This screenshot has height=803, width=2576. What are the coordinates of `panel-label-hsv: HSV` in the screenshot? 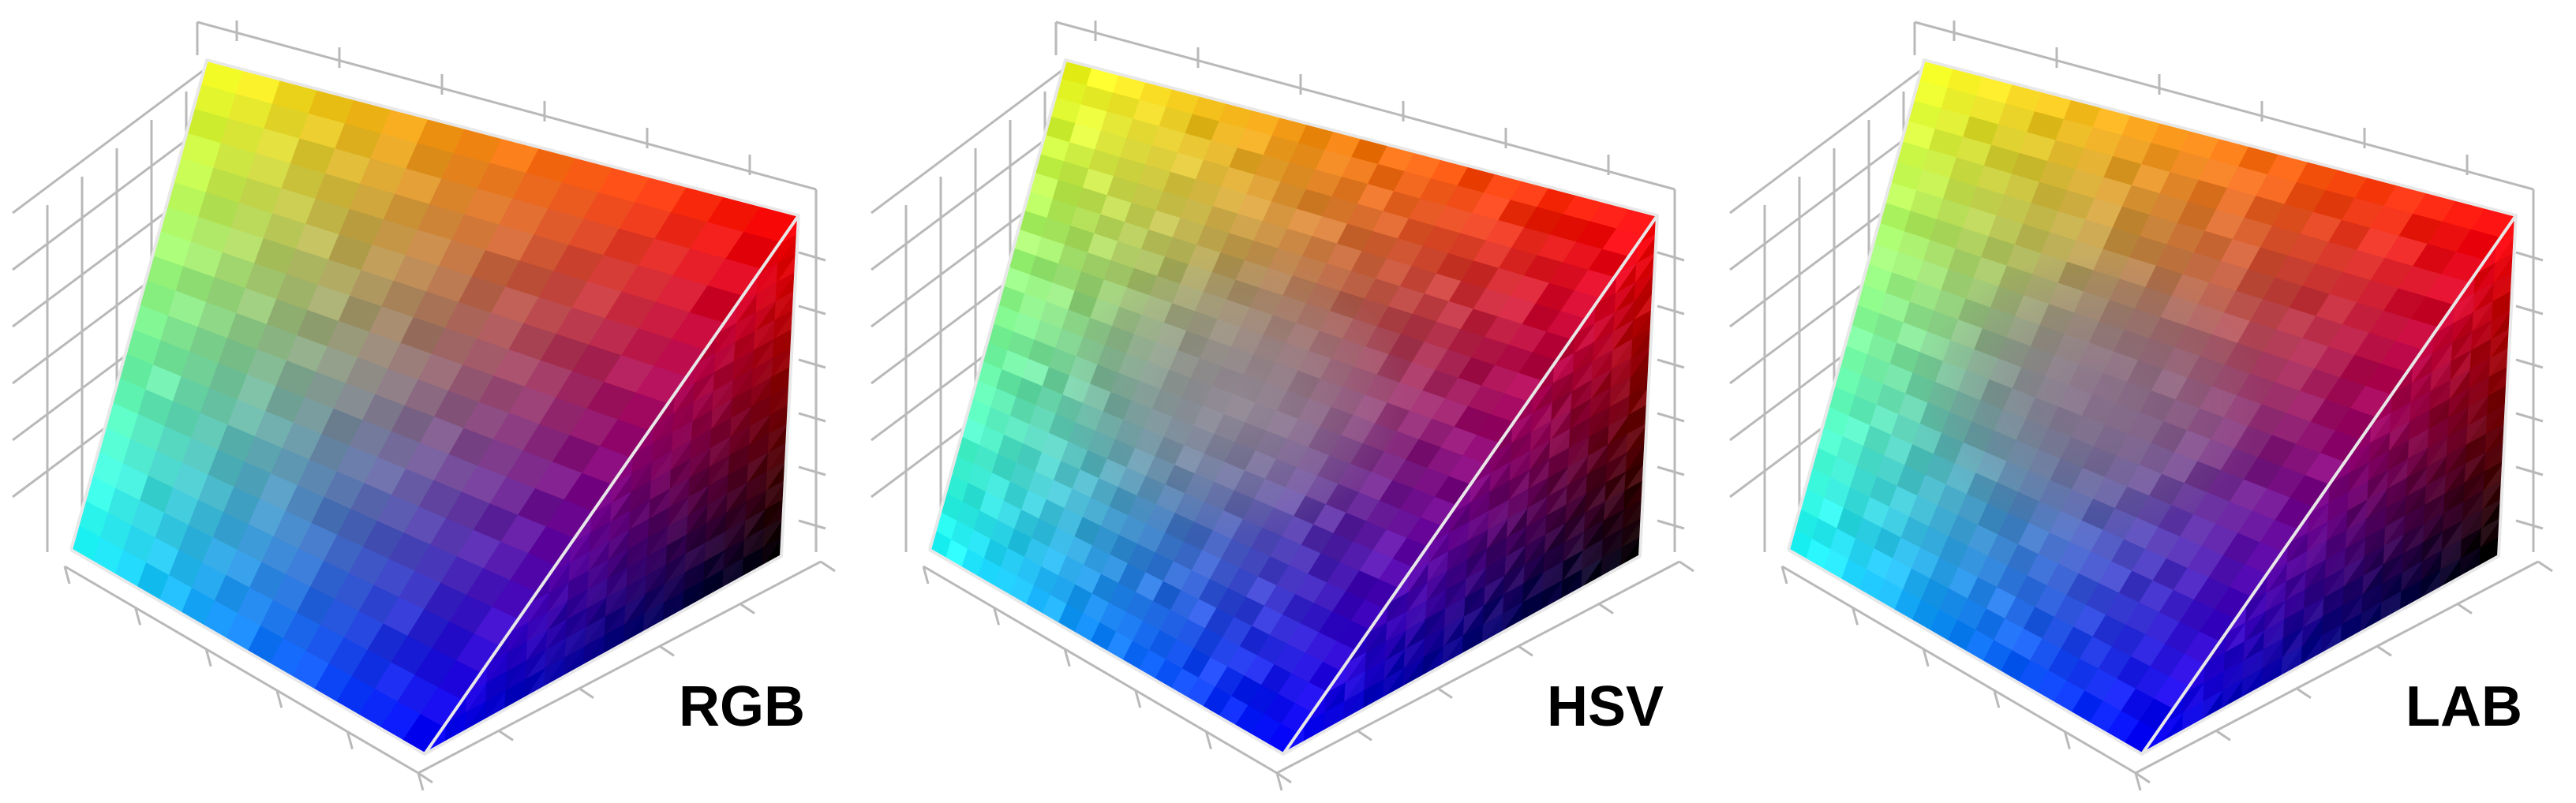 It's located at (1605, 706).